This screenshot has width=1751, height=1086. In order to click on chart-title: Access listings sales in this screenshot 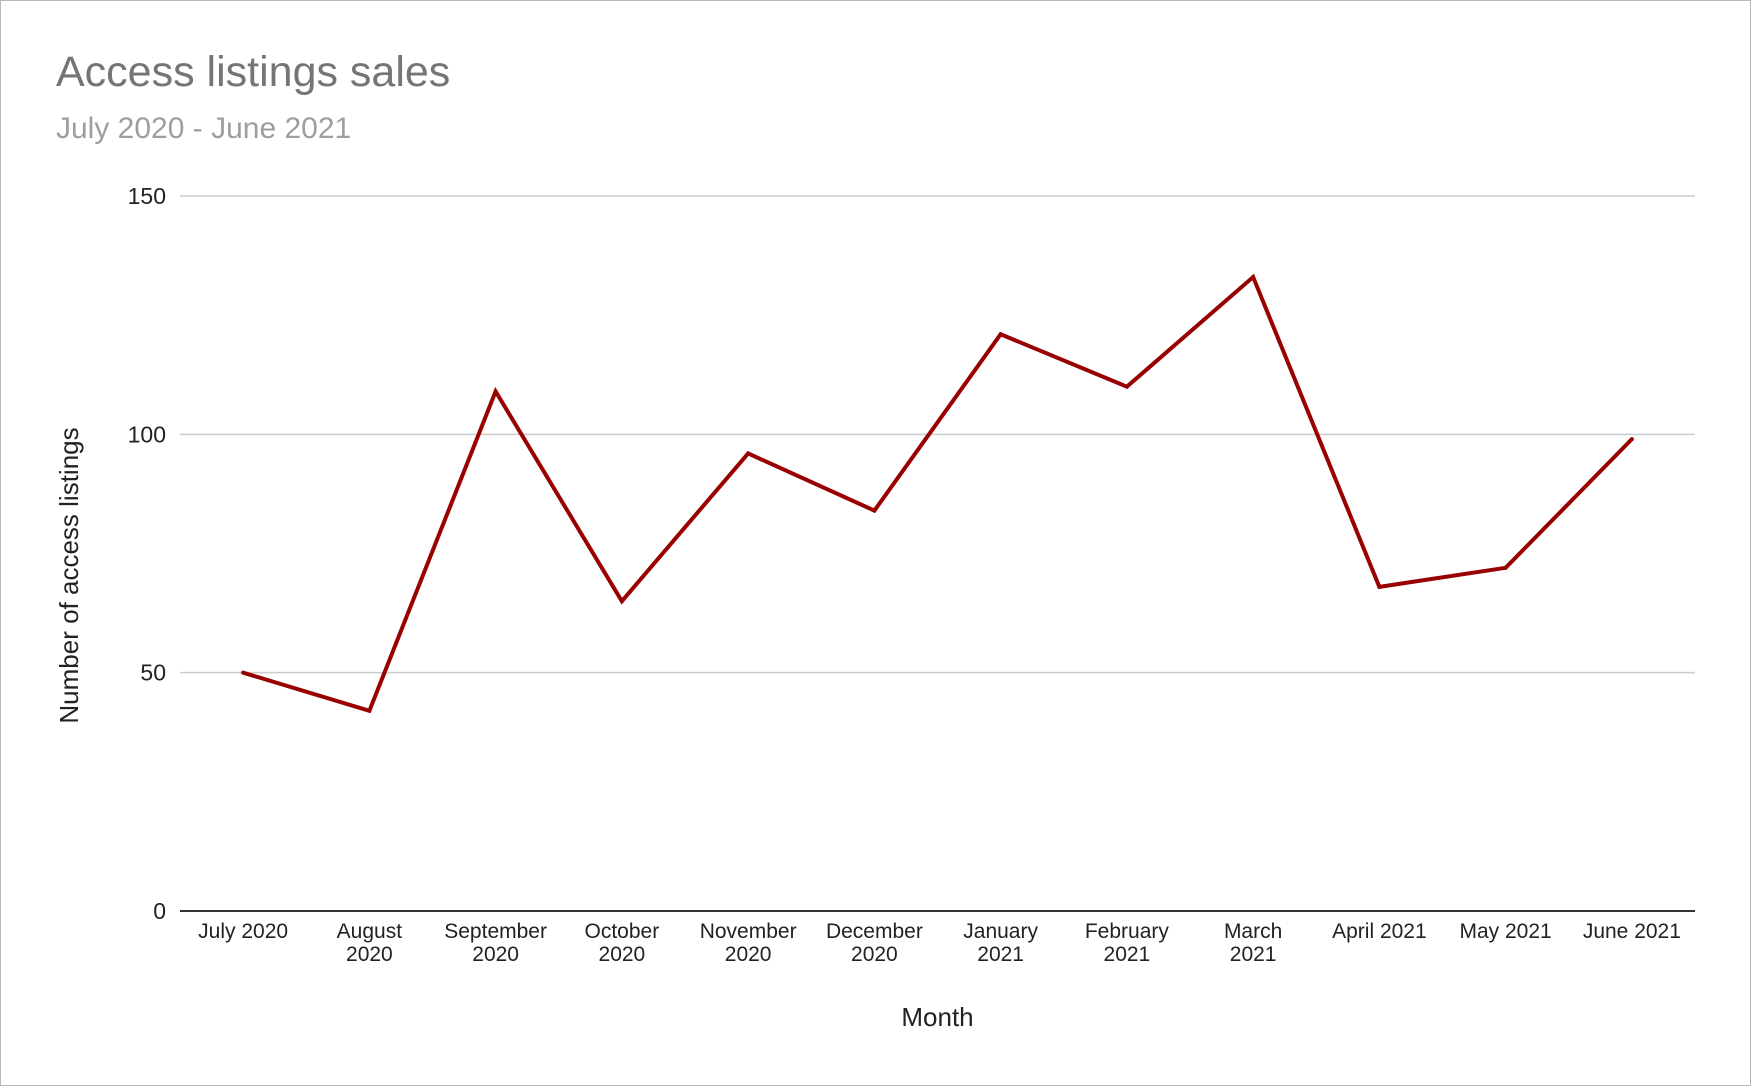, I will do `click(253, 72)`.